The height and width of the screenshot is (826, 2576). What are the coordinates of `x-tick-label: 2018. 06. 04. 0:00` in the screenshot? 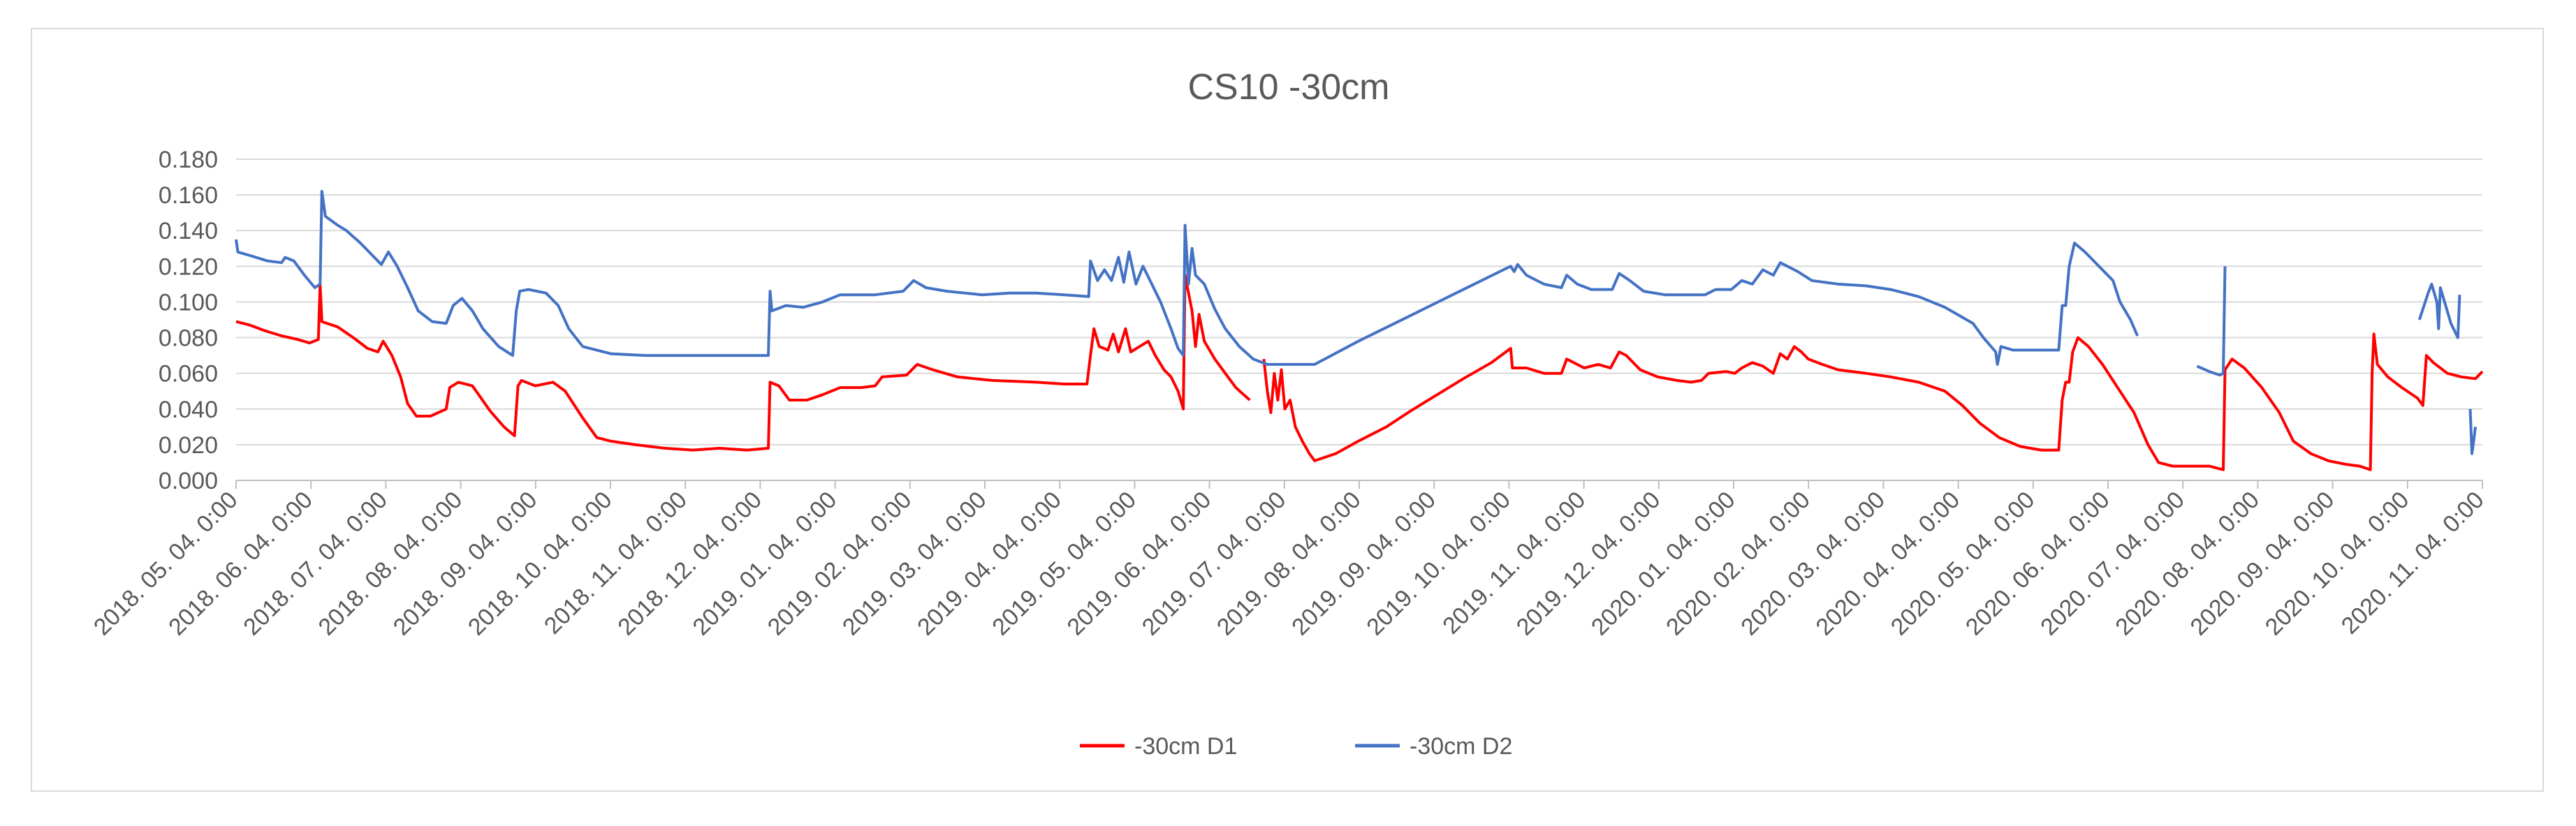 It's located at (240, 564).